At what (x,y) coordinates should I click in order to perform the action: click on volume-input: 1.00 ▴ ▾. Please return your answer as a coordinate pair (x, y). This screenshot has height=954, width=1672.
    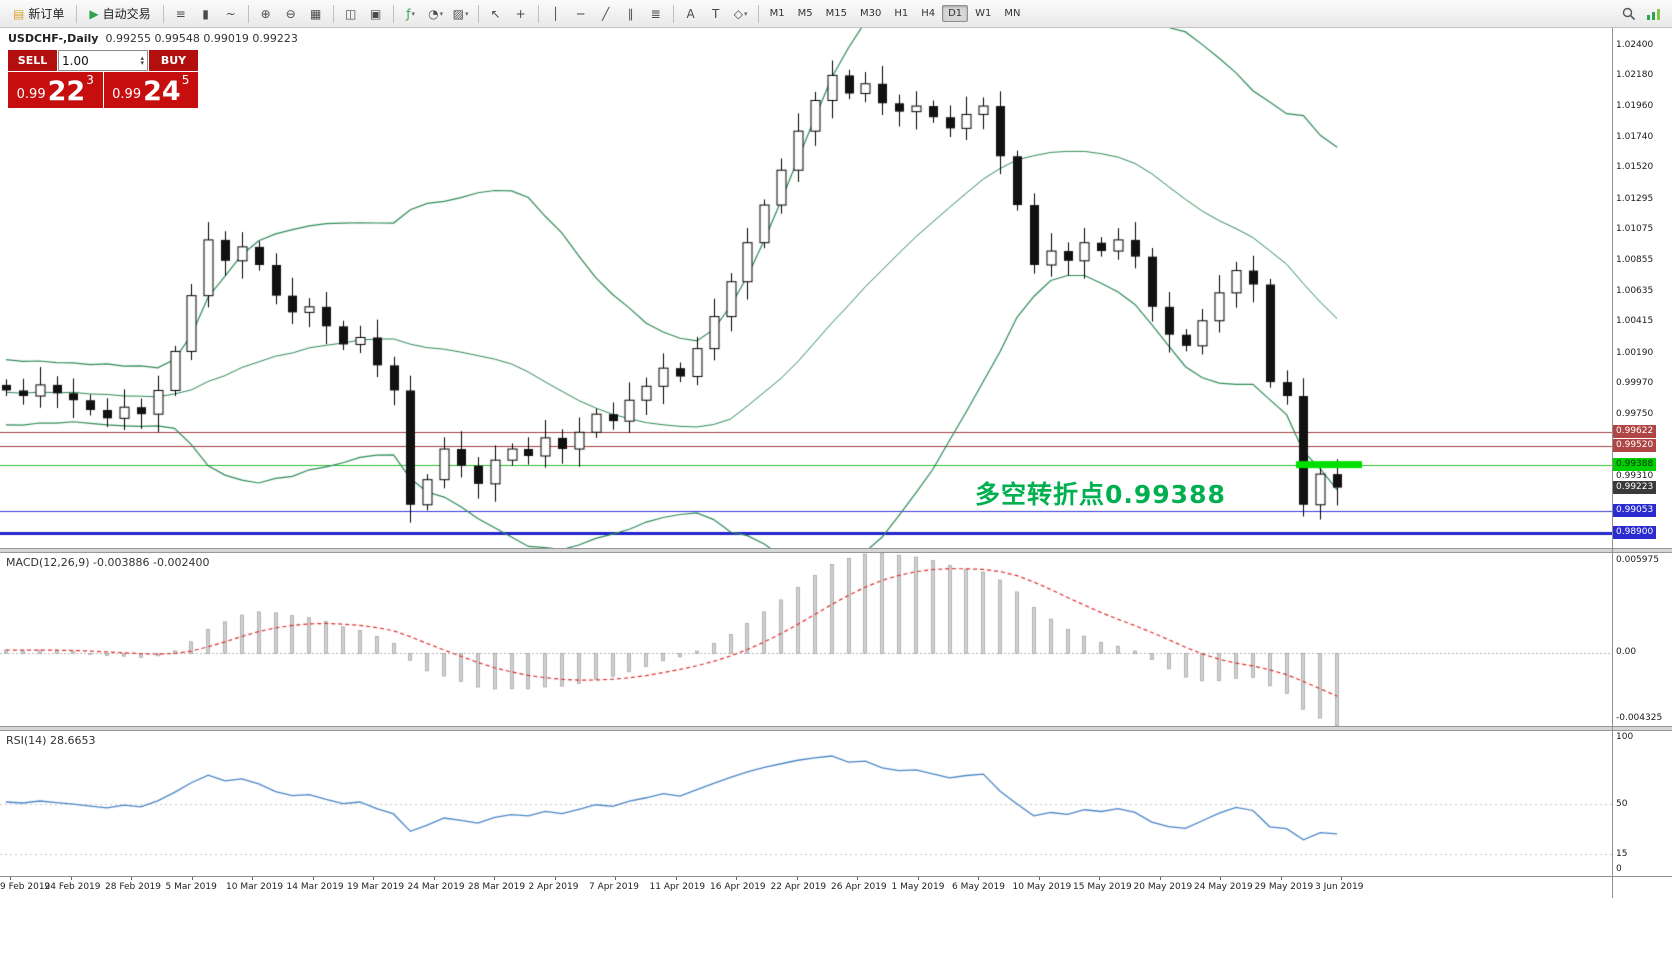
    Looking at the image, I should click on (103, 60).